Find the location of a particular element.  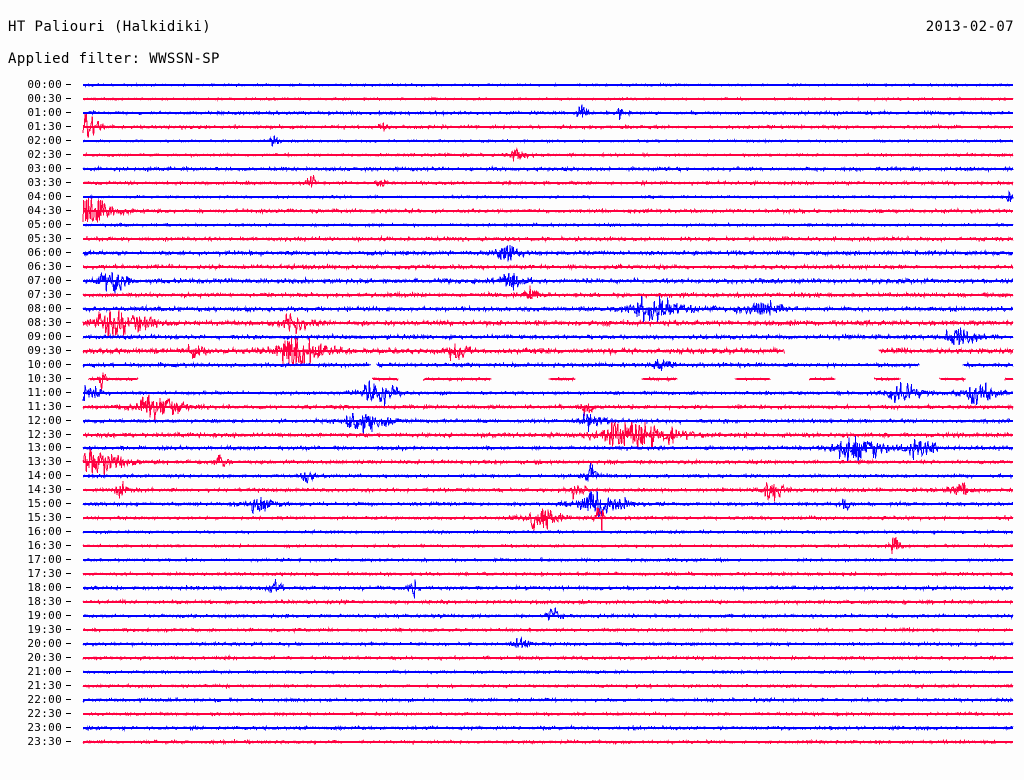

time-axis-label: 11:30 is located at coordinates (44, 406).